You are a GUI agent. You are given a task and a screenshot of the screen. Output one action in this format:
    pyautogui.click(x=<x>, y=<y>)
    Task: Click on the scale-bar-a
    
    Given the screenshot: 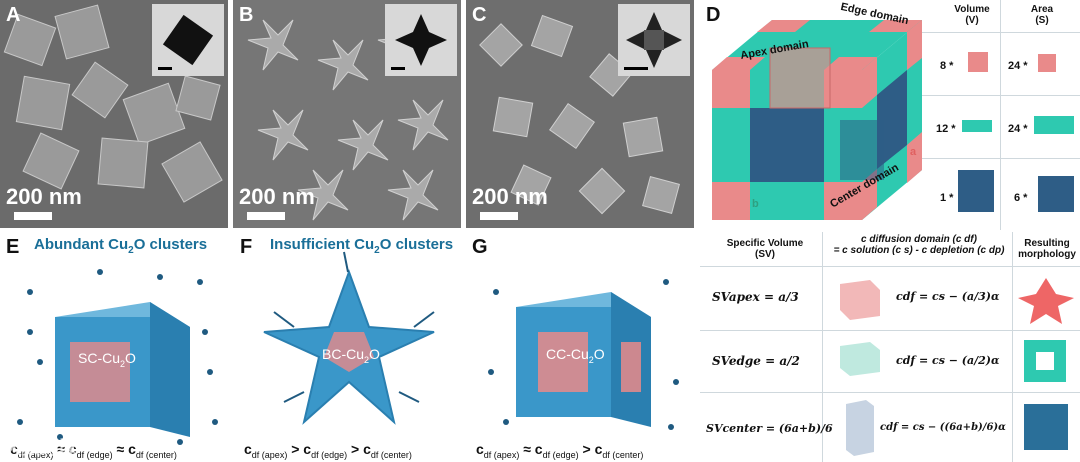 What is the action you would take?
    pyautogui.click(x=33, y=216)
    